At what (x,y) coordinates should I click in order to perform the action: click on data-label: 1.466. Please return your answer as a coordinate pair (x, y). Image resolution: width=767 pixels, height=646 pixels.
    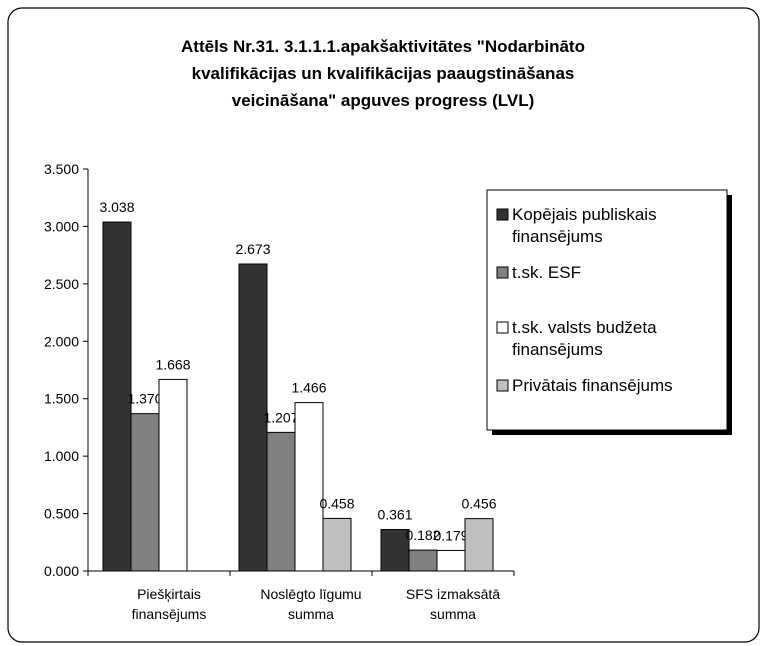
    Looking at the image, I should click on (308, 388).